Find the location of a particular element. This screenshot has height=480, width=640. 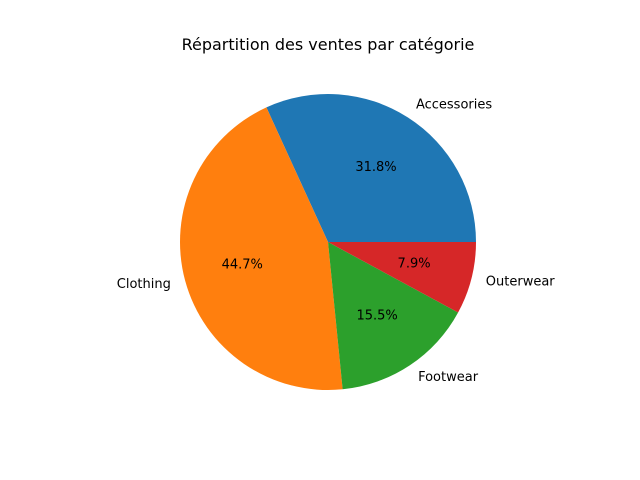

chart-title: Répartition des ventes par catégorie is located at coordinates (328, 44).